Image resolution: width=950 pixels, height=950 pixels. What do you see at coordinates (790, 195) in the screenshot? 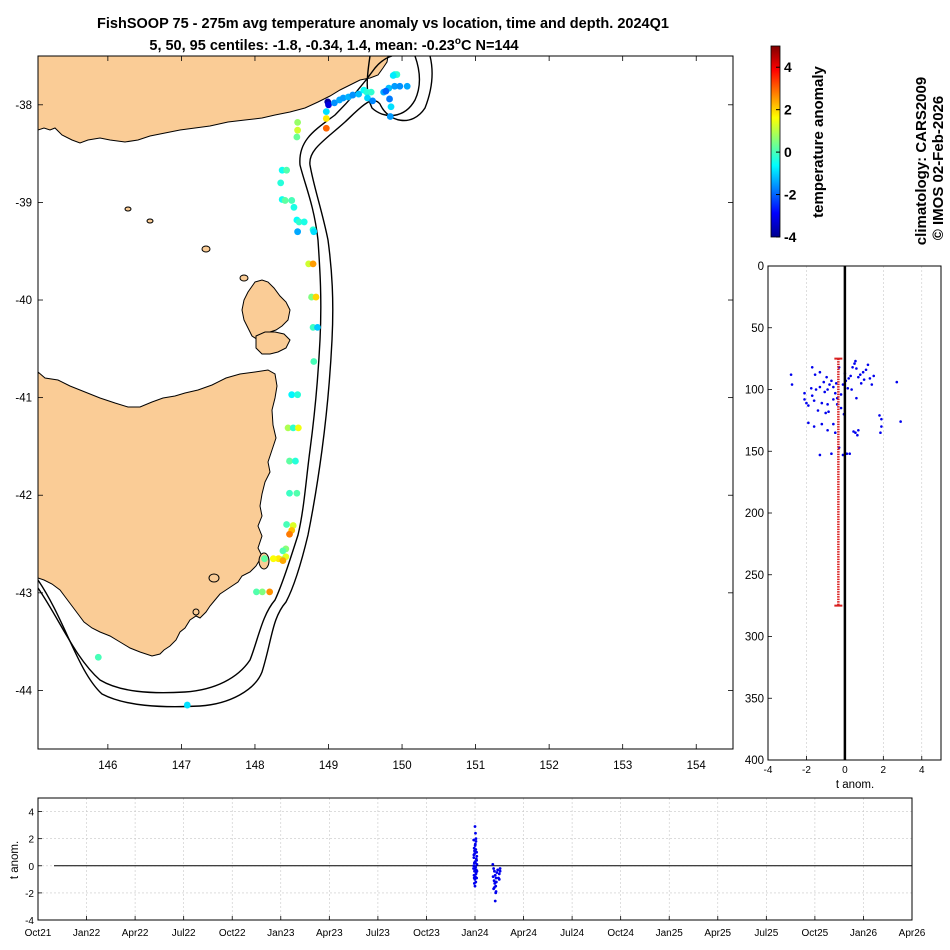
I see `colorbar-tick-label: -2` at bounding box center [790, 195].